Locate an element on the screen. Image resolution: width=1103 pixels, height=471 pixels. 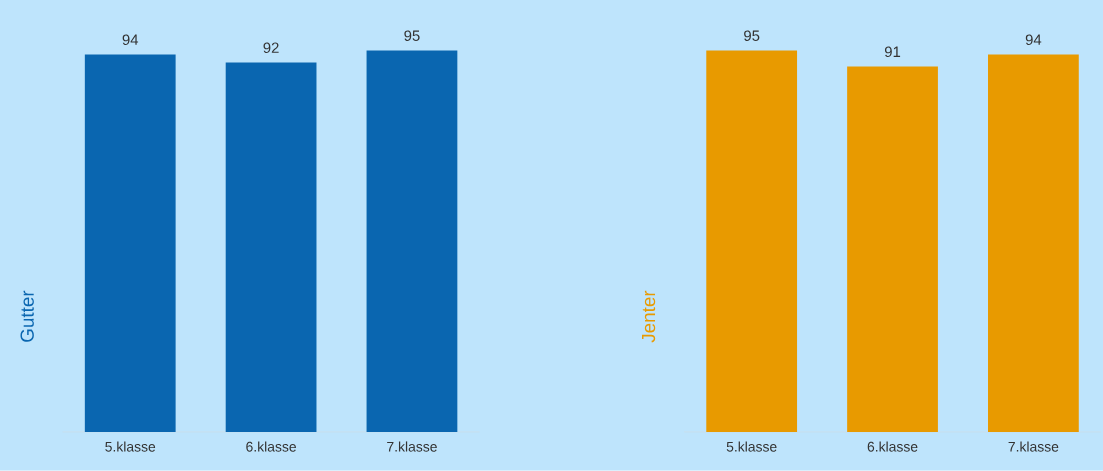
y-axis-title: Jenter is located at coordinates (649, 316).